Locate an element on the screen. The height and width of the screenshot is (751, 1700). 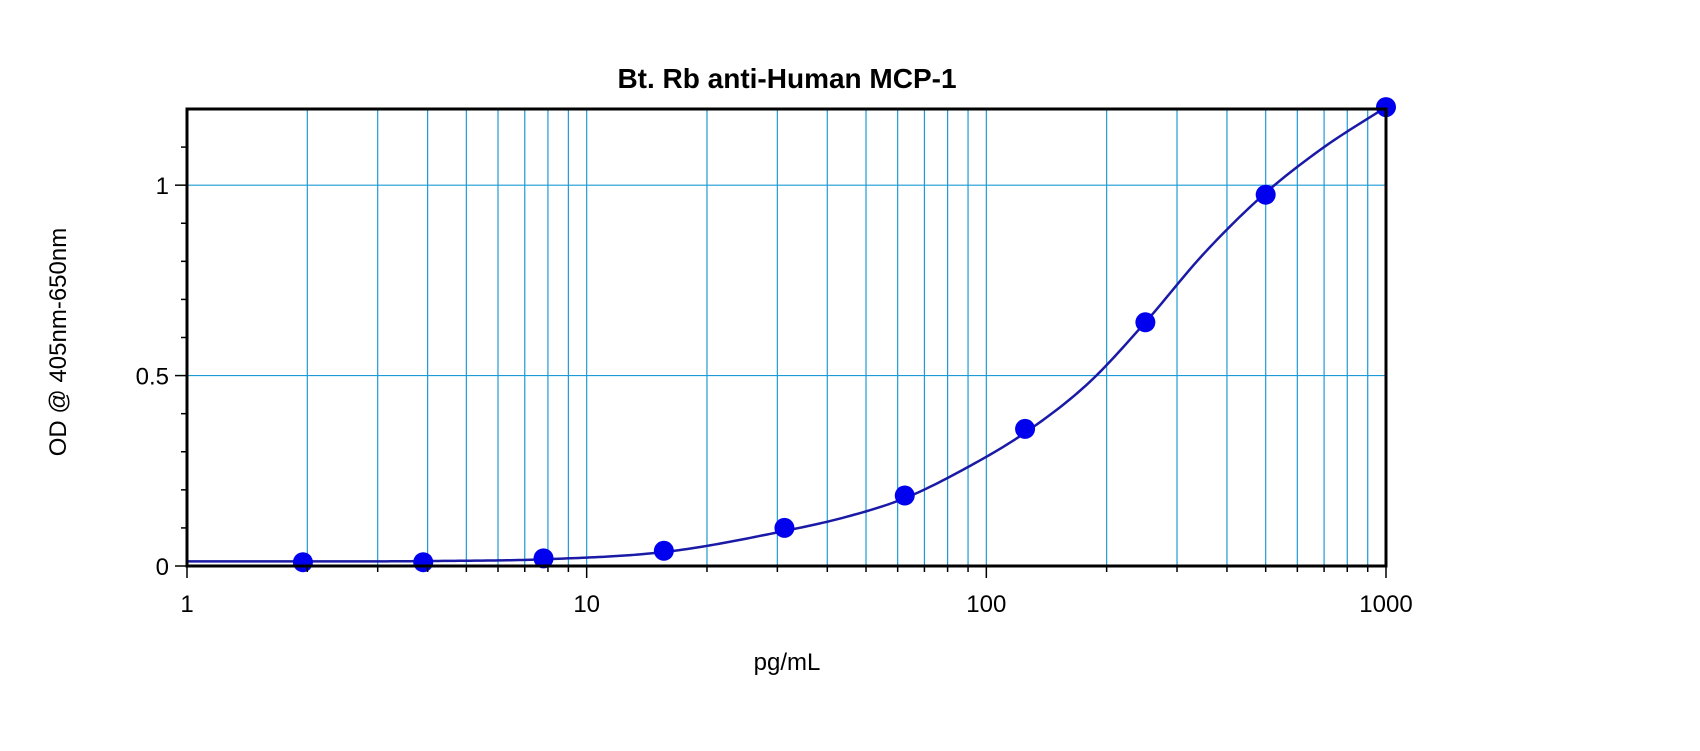
y-axis-label: OD @ 405nm-650nm is located at coordinates (58, 342).